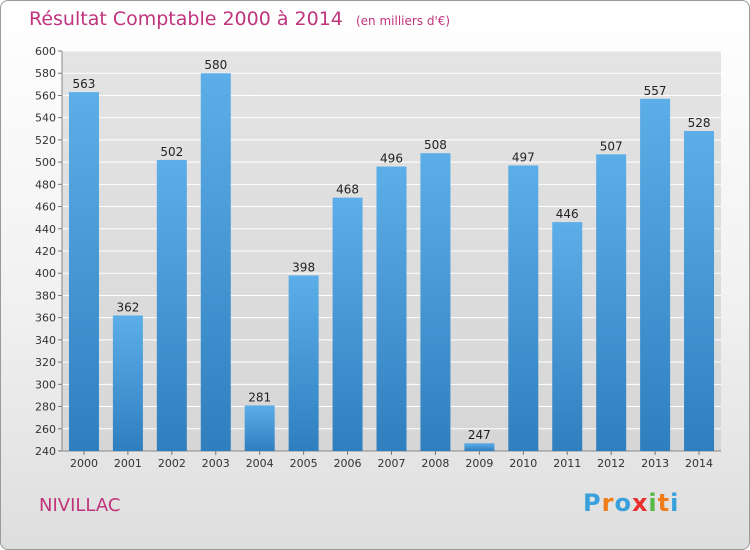  Describe the element at coordinates (127, 307) in the screenshot. I see `data-label: 362` at that location.